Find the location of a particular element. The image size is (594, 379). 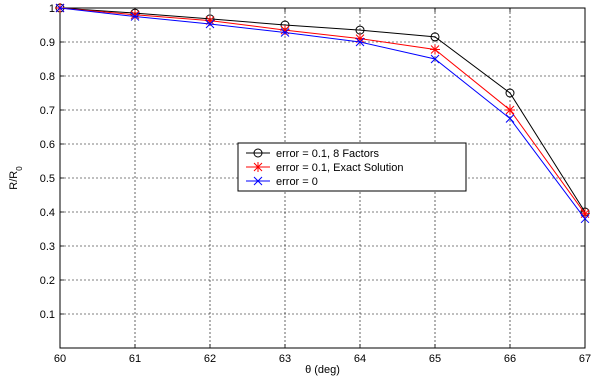

legend-entry: error = 0.1, 8 Factors is located at coordinates (313, 154).